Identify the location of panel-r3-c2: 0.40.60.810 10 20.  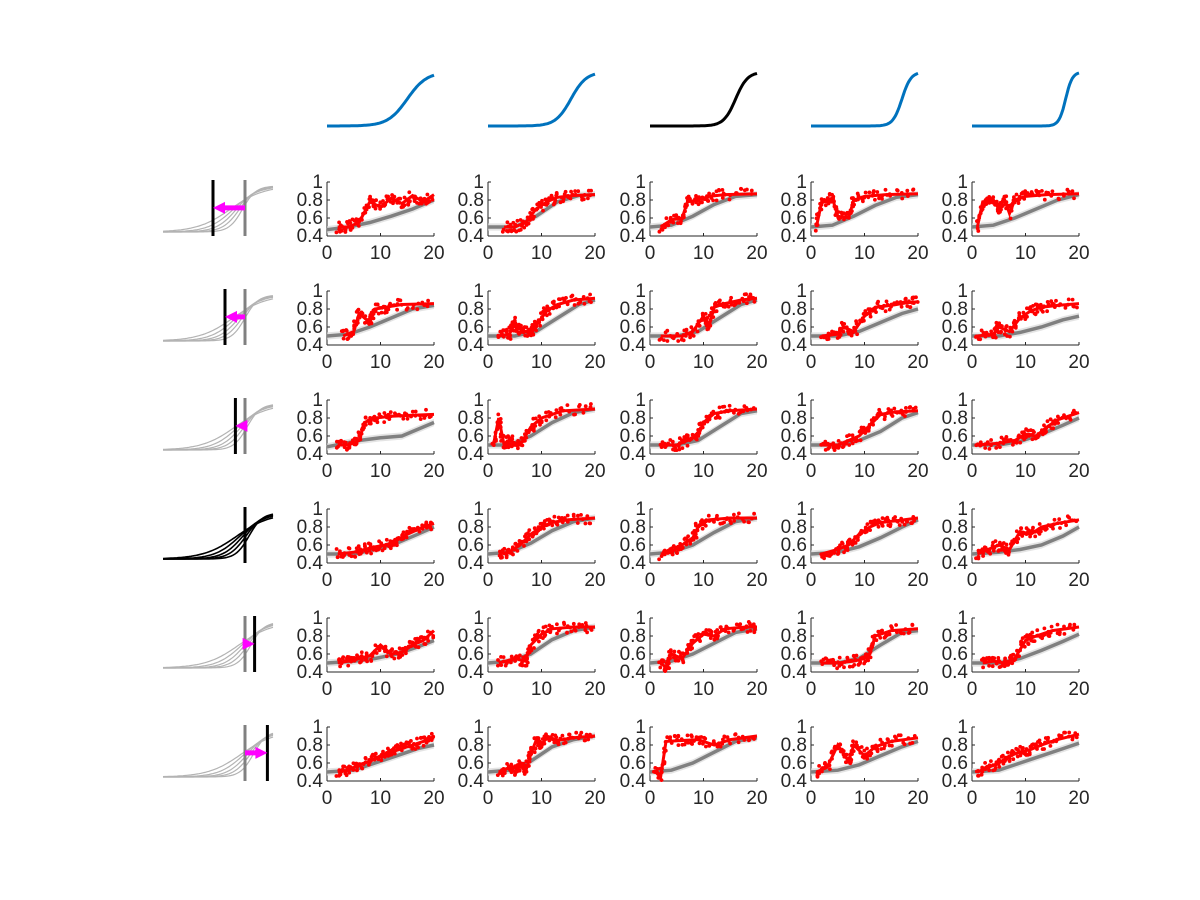
(532, 436).